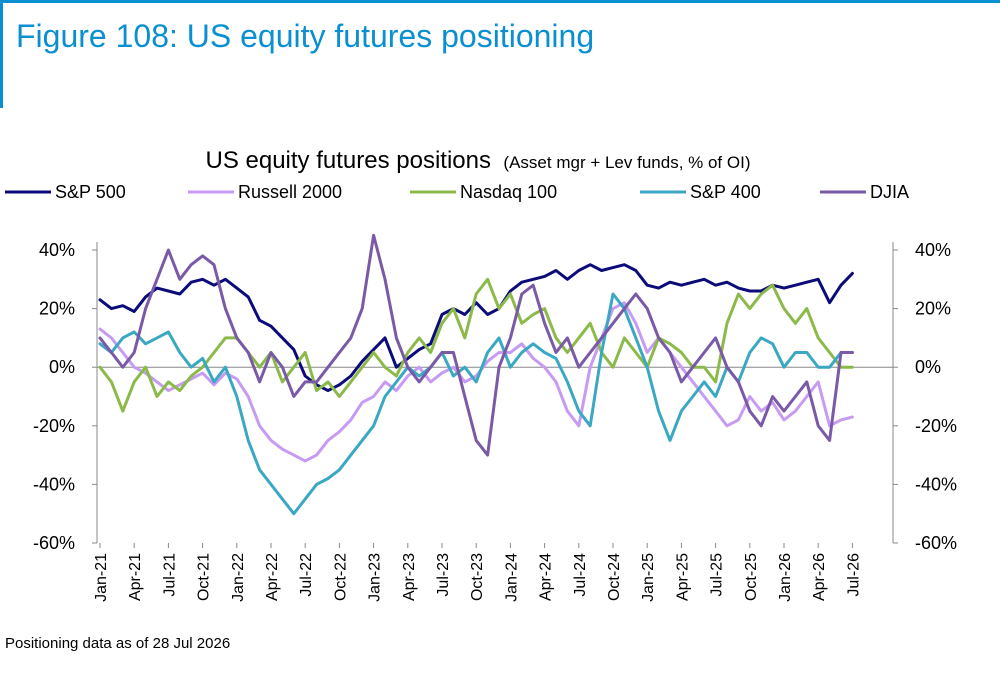  Describe the element at coordinates (725, 192) in the screenshot. I see `legend-label: S&P 400` at that location.